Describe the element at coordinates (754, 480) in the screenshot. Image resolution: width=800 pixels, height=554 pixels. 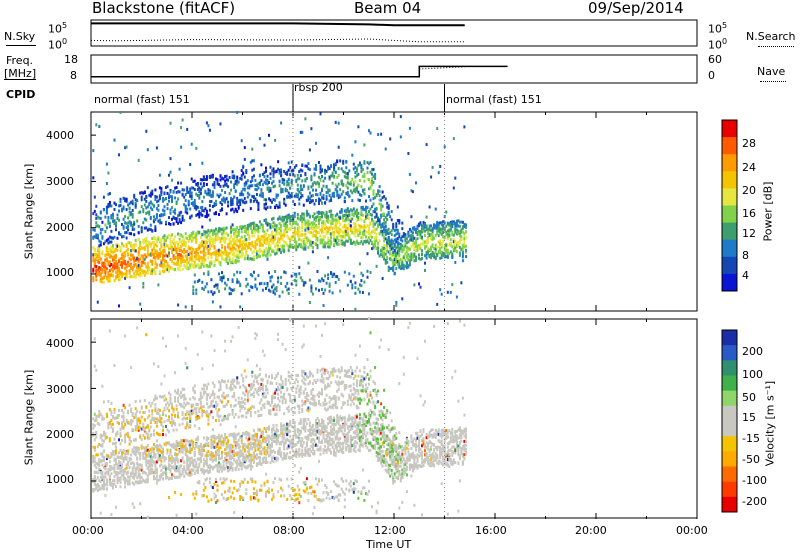
I see `vel-cbar-tick-neg100: -100` at that location.